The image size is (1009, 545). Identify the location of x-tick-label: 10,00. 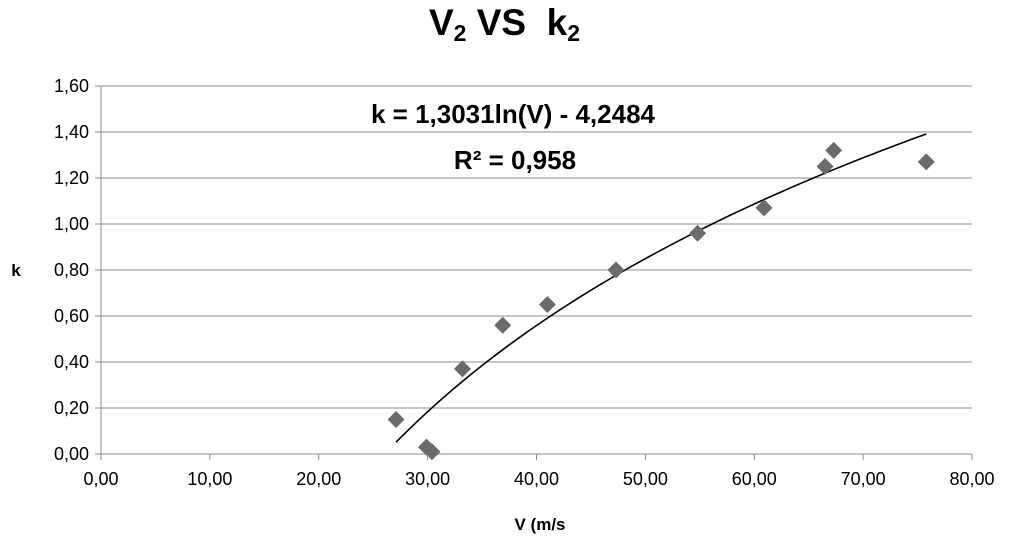
(209, 479).